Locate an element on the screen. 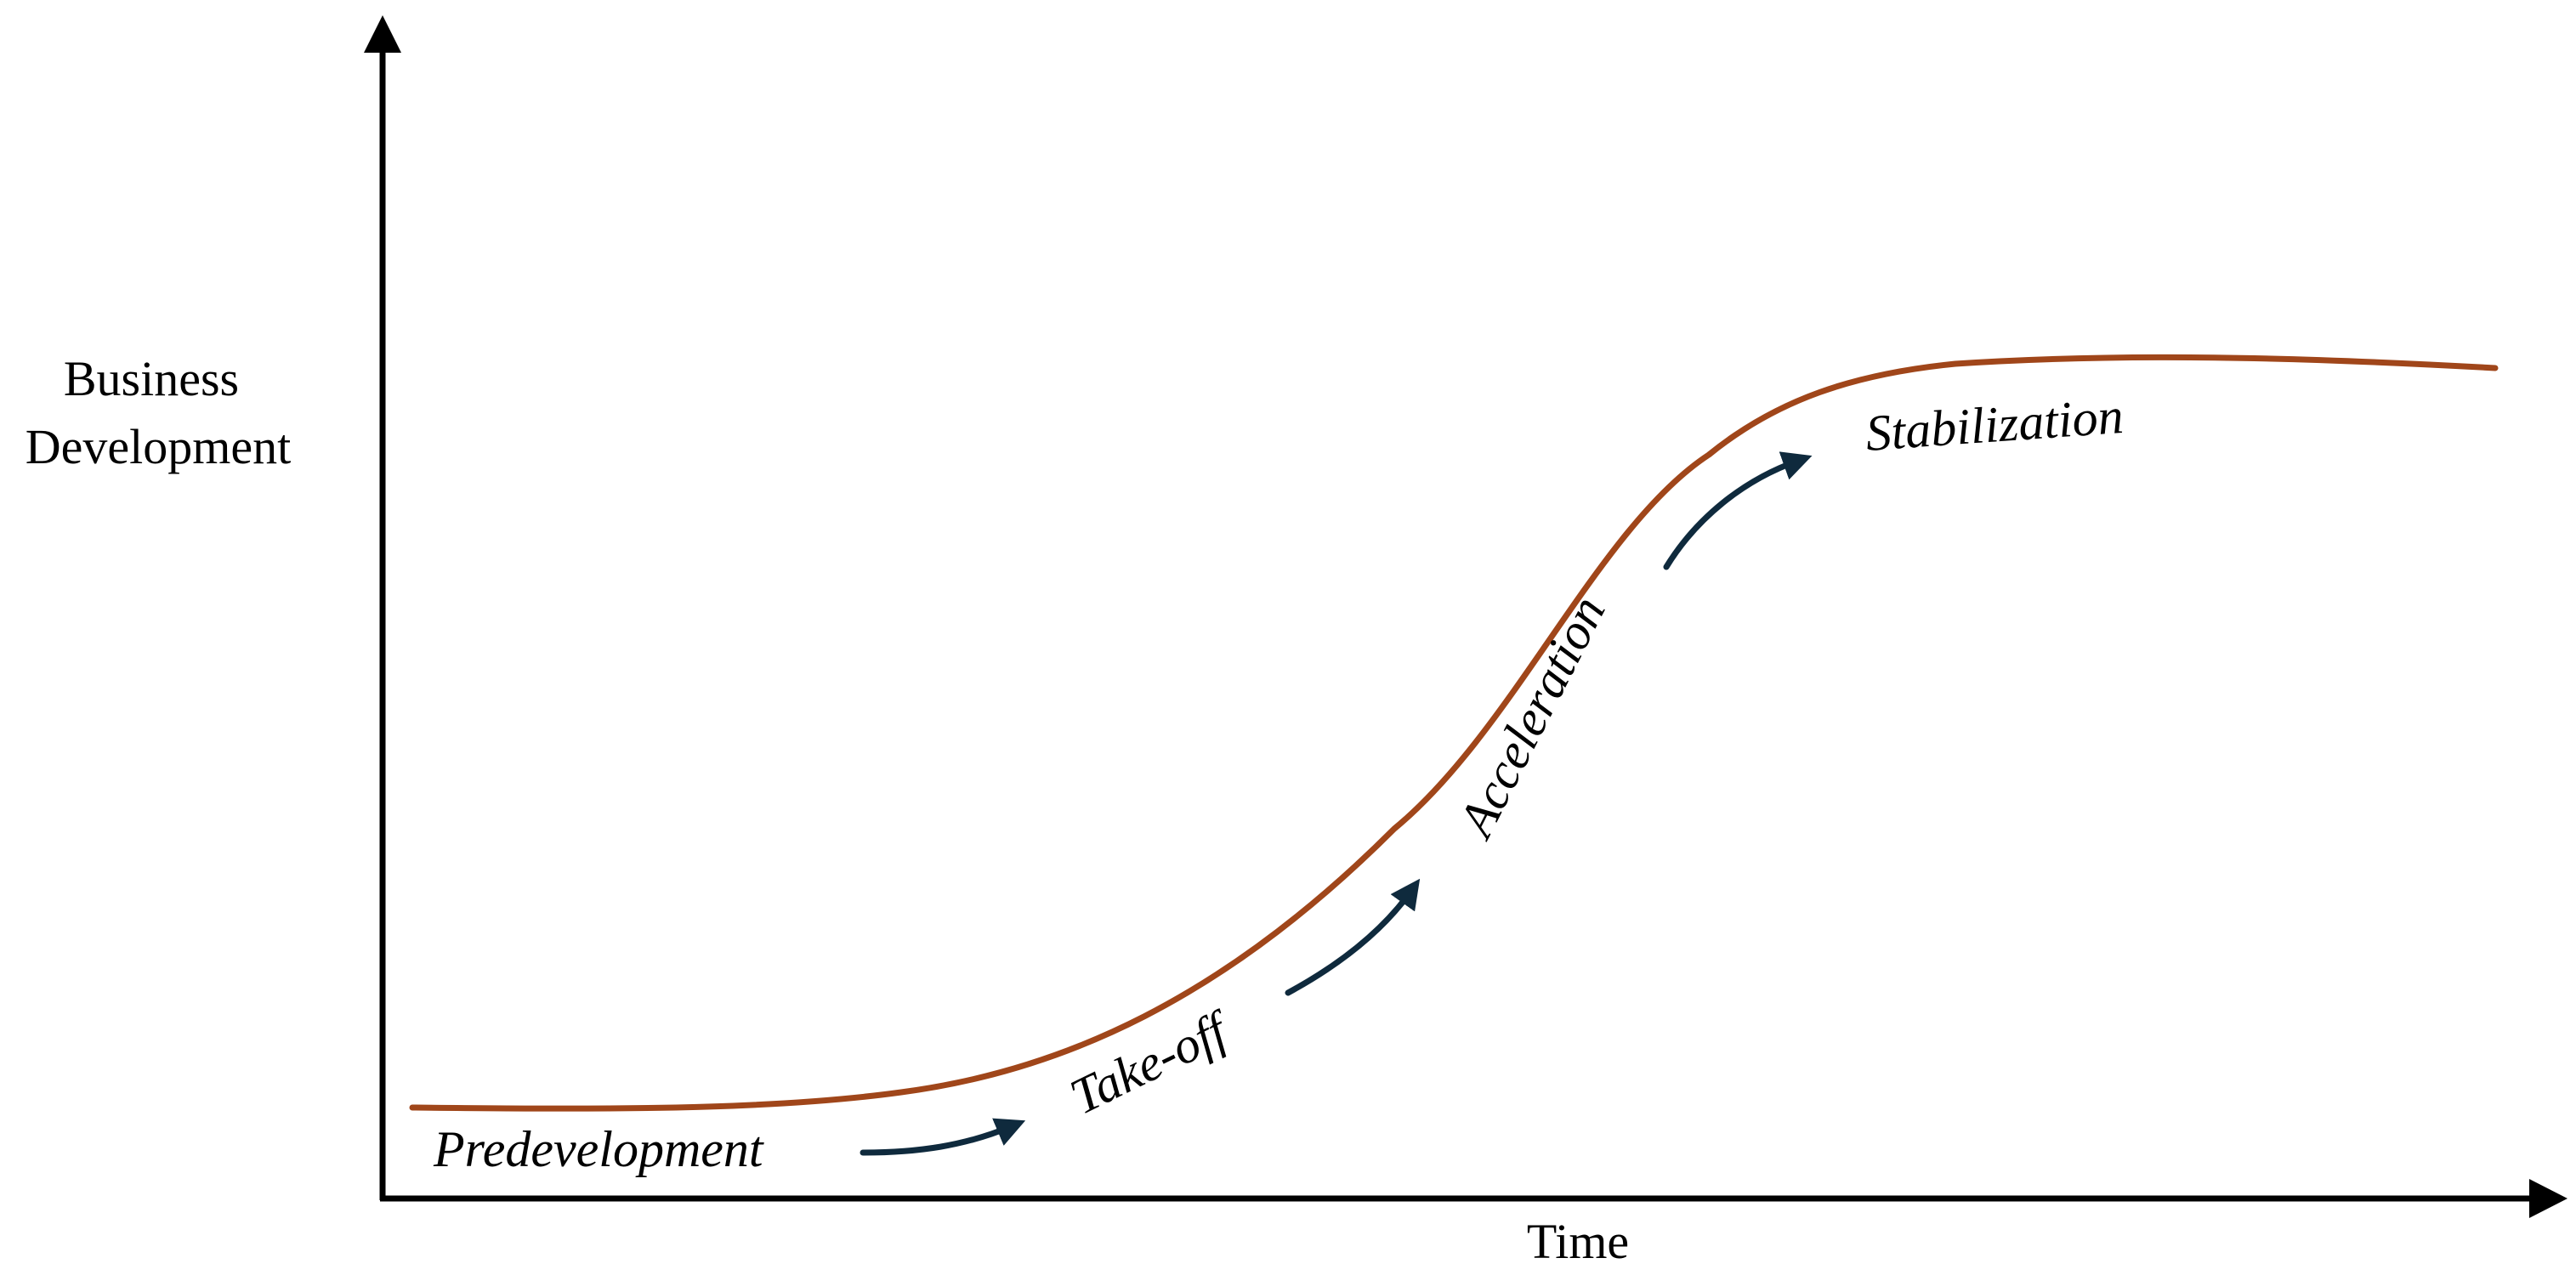 The height and width of the screenshot is (1275, 2576). y-axis-arrowhead-icon is located at coordinates (383, 34).